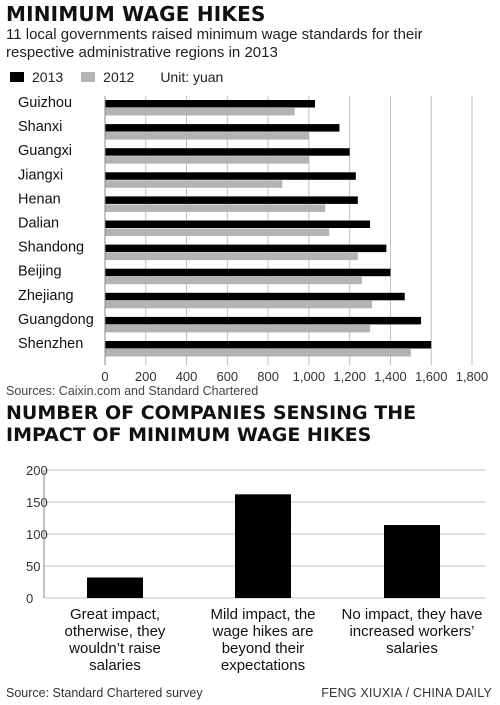 Image resolution: width=500 pixels, height=705 pixels. I want to click on legend-item-2012: 2012, so click(107, 77).